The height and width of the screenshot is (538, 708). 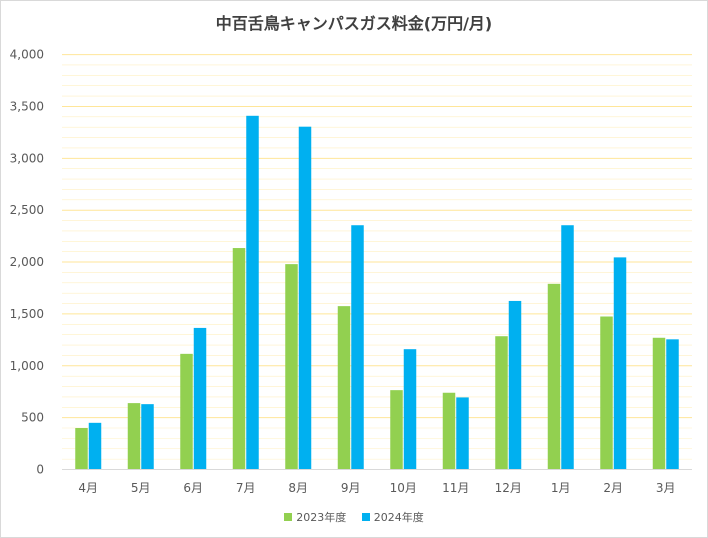 I want to click on legend-item-2023: 2023年度, so click(x=315, y=517).